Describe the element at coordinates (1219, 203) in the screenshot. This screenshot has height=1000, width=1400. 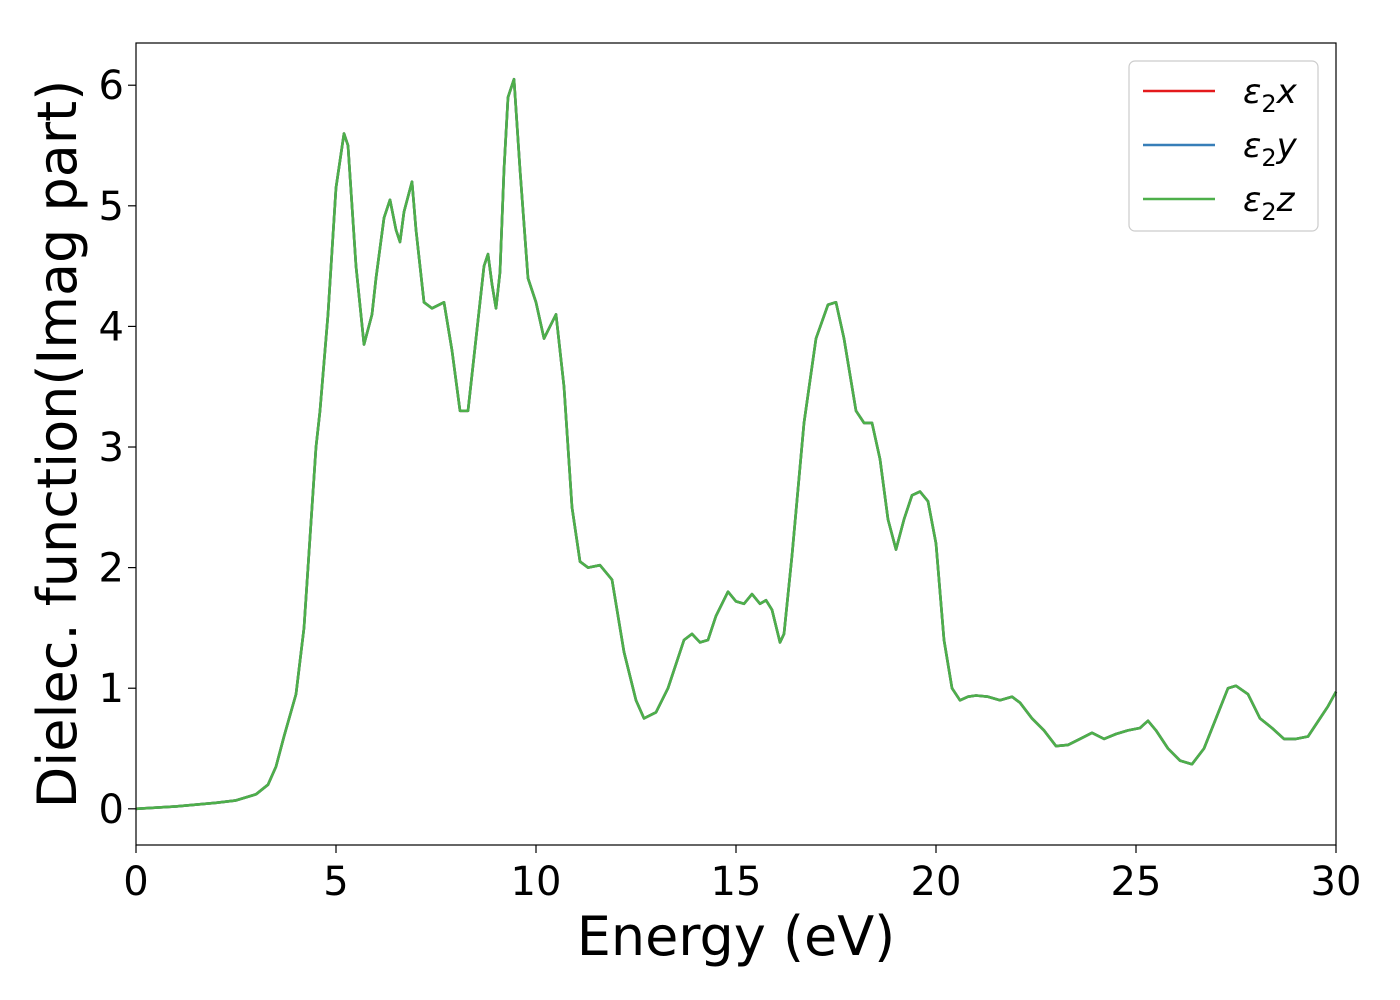
I see `legend-entry-z: ε2z` at that location.